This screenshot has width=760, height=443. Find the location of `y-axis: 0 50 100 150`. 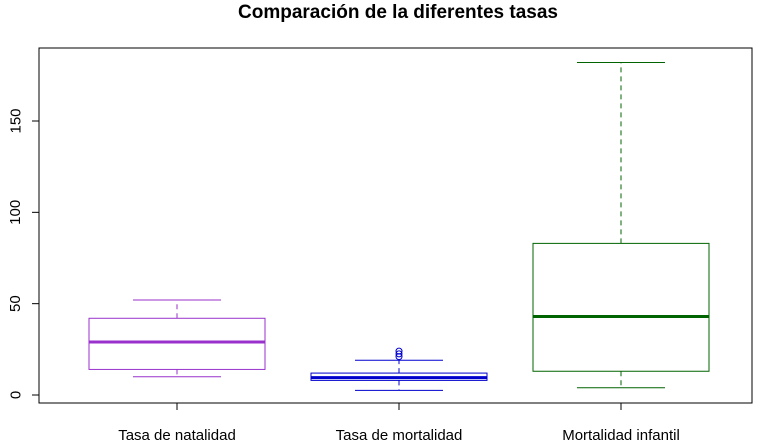

y-axis: 0 50 100 150 is located at coordinates (23, 253).